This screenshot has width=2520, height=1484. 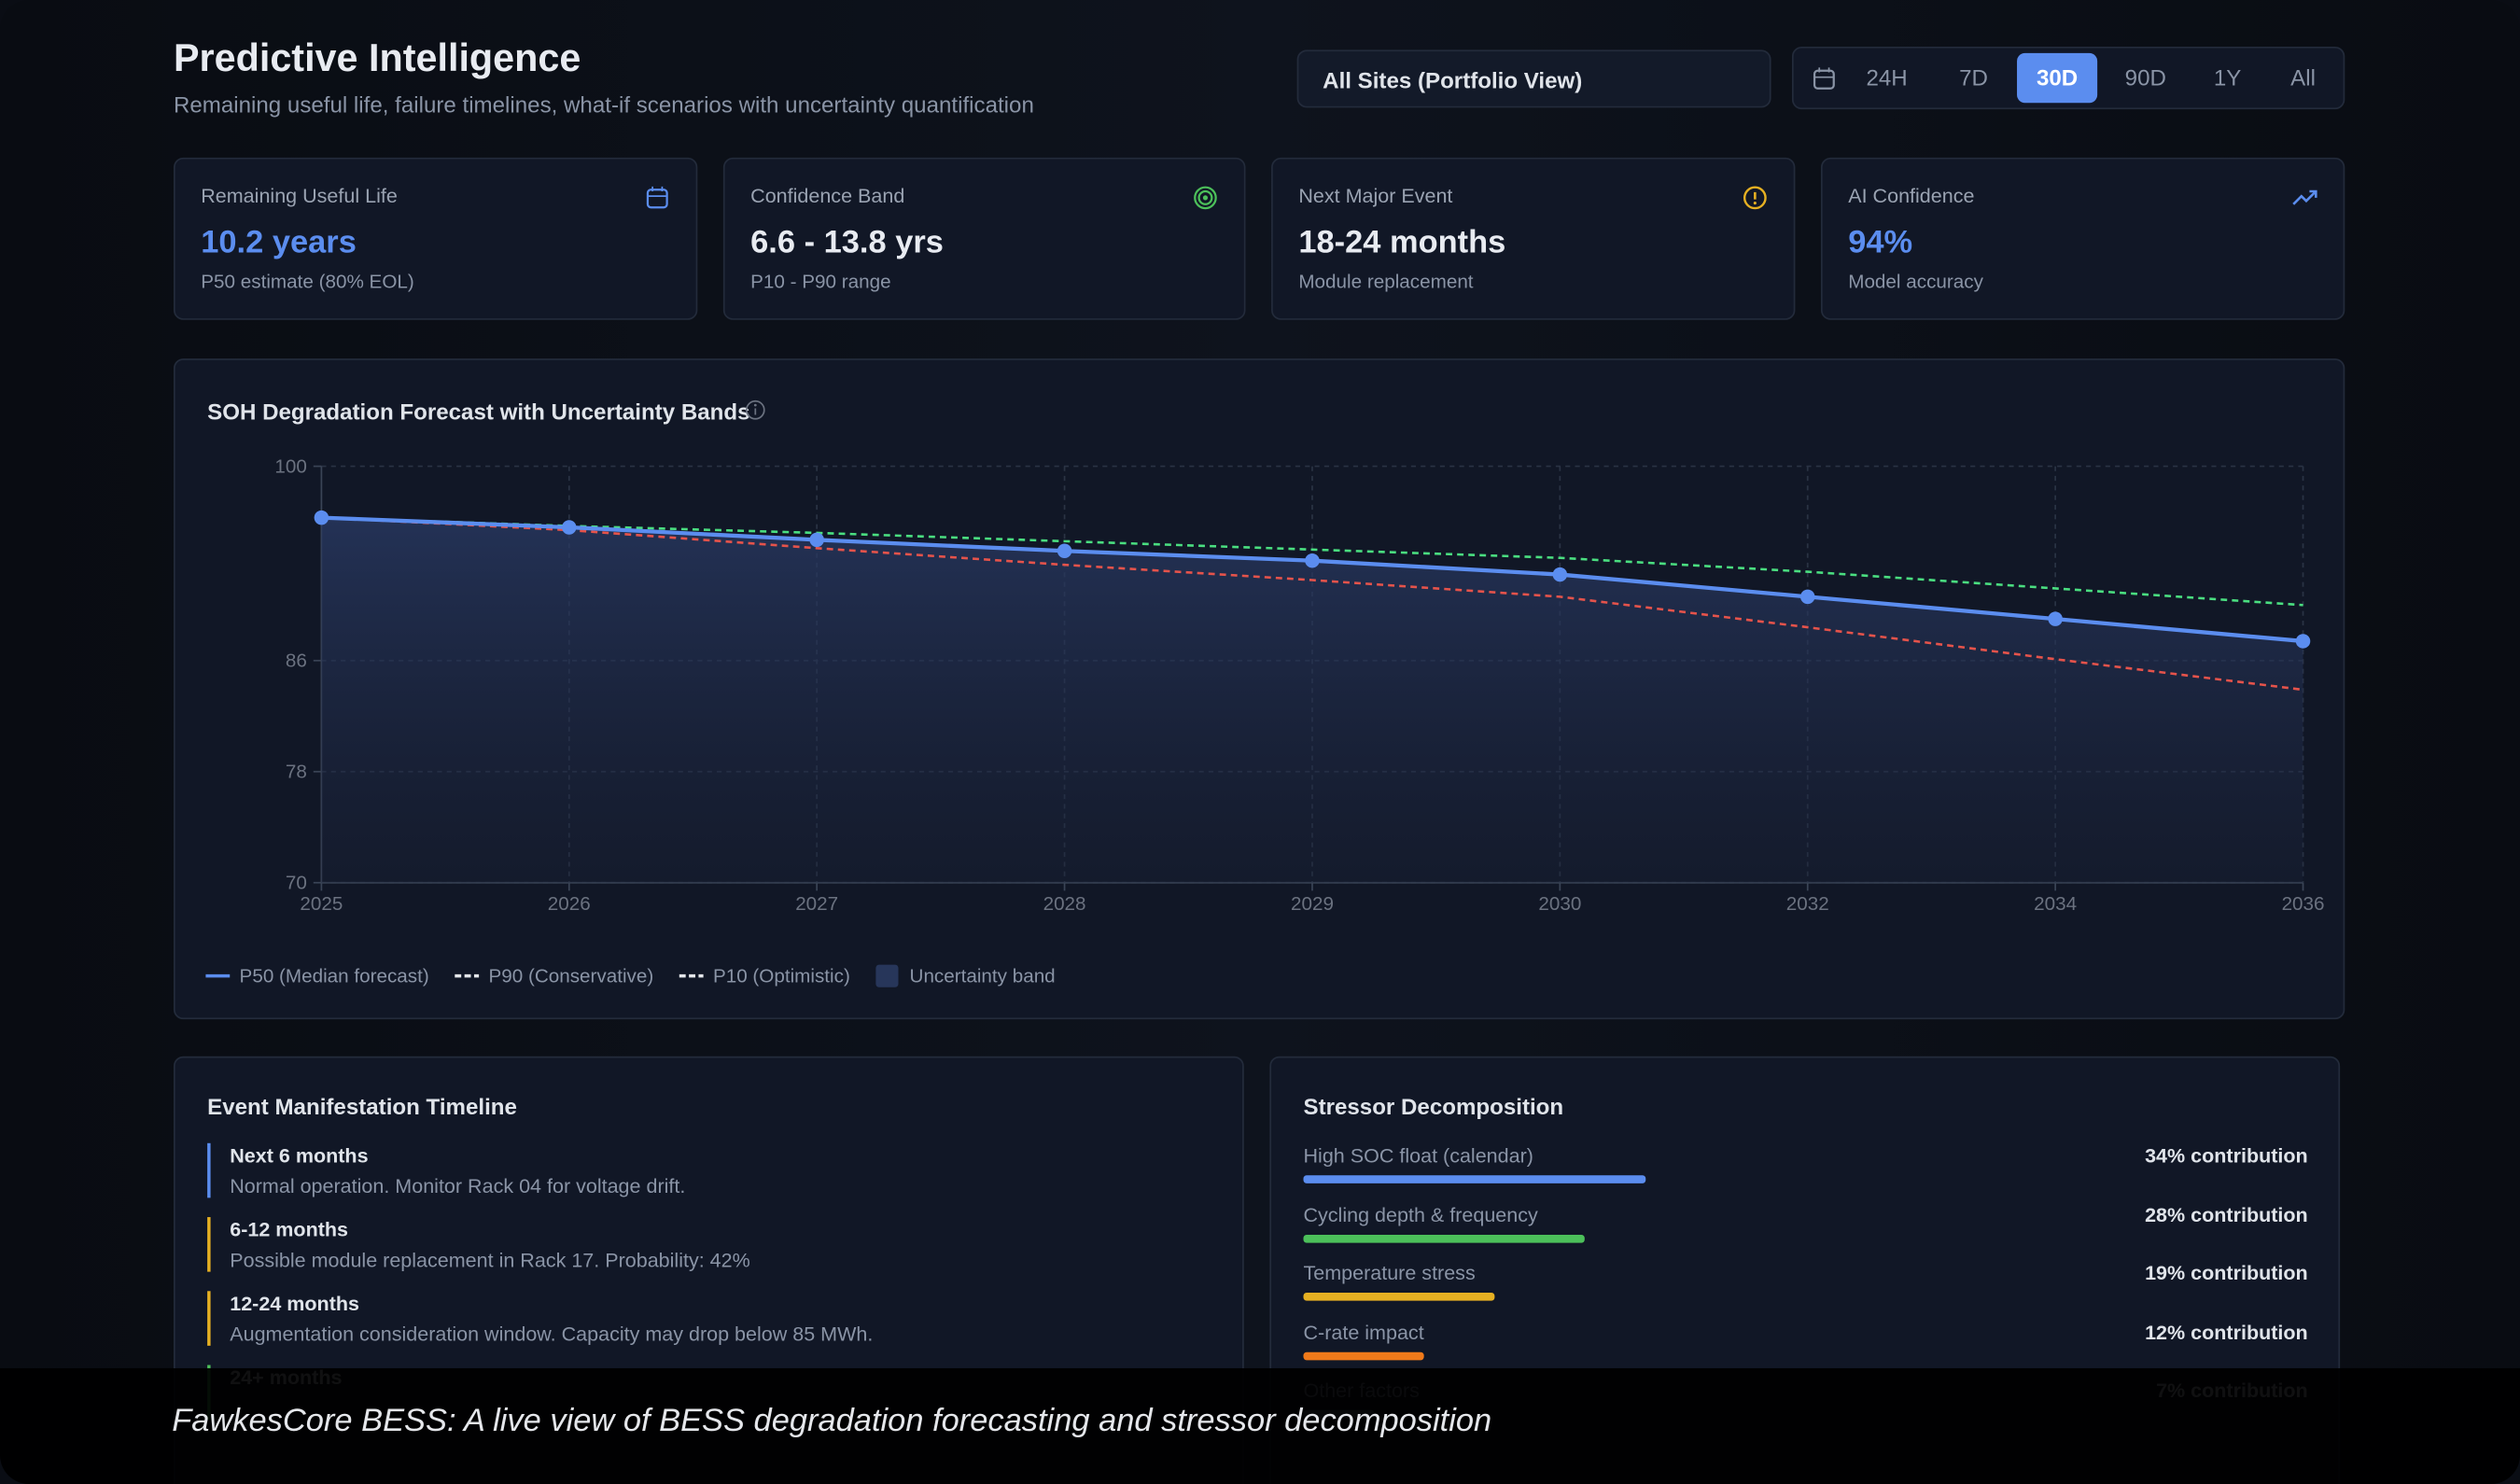 What do you see at coordinates (820, 281) in the screenshot?
I see `kpi-sub: P10 - P90 range` at bounding box center [820, 281].